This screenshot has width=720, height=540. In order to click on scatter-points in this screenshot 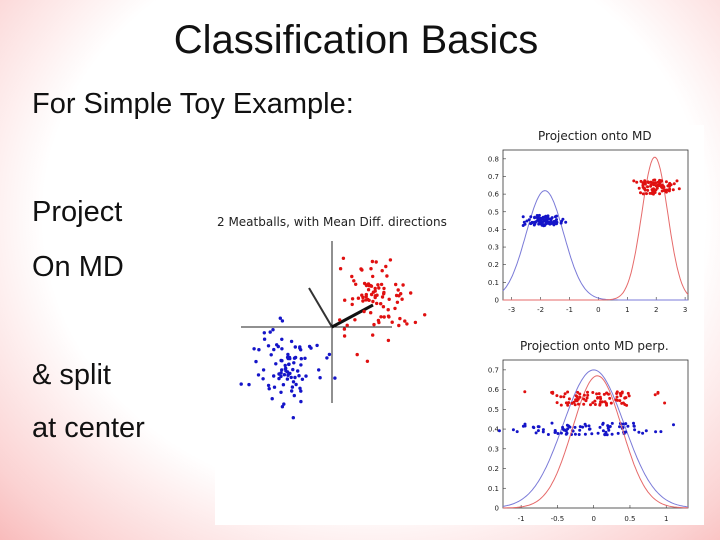, I will do `click(333, 338)`.